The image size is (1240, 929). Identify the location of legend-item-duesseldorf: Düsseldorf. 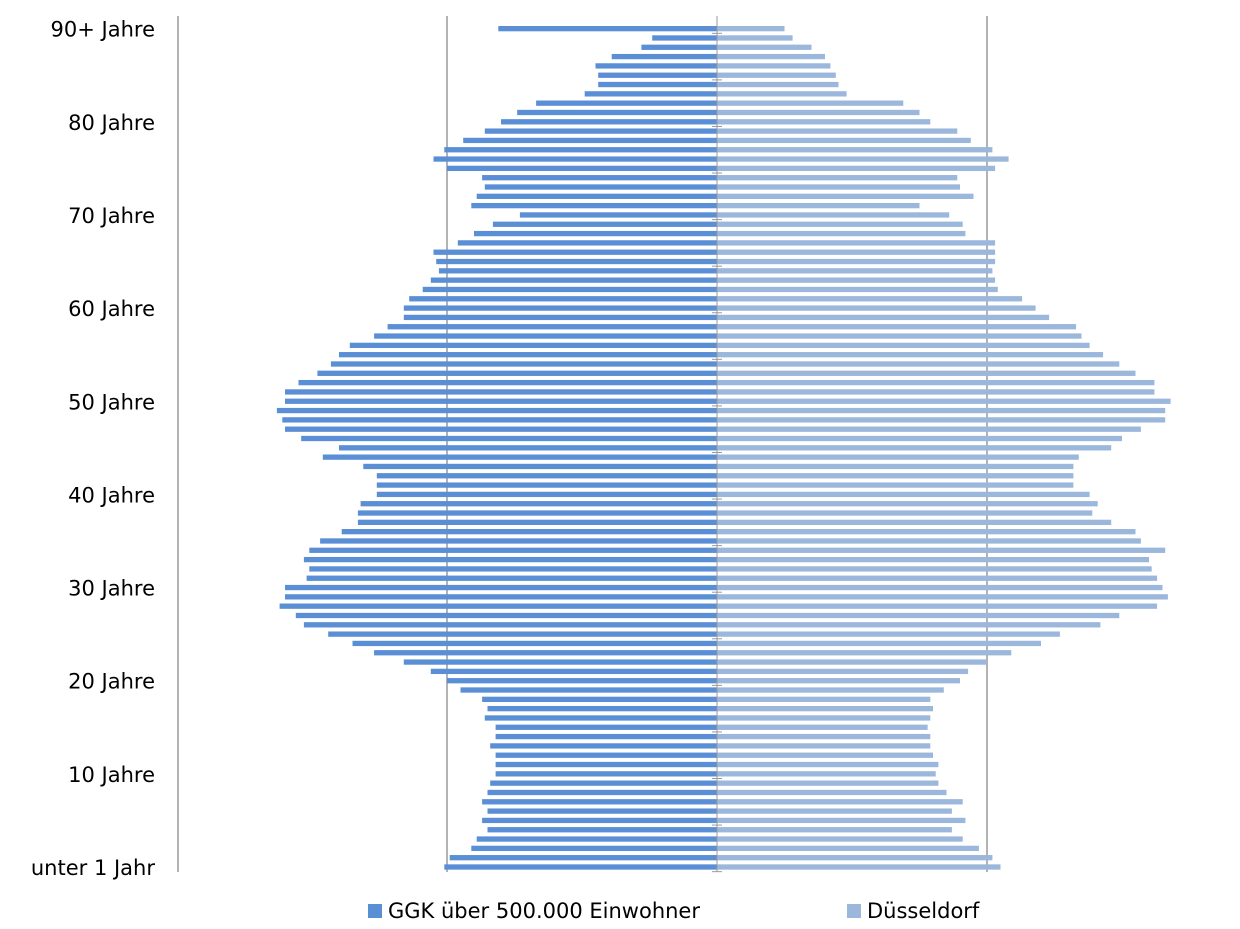
(913, 911).